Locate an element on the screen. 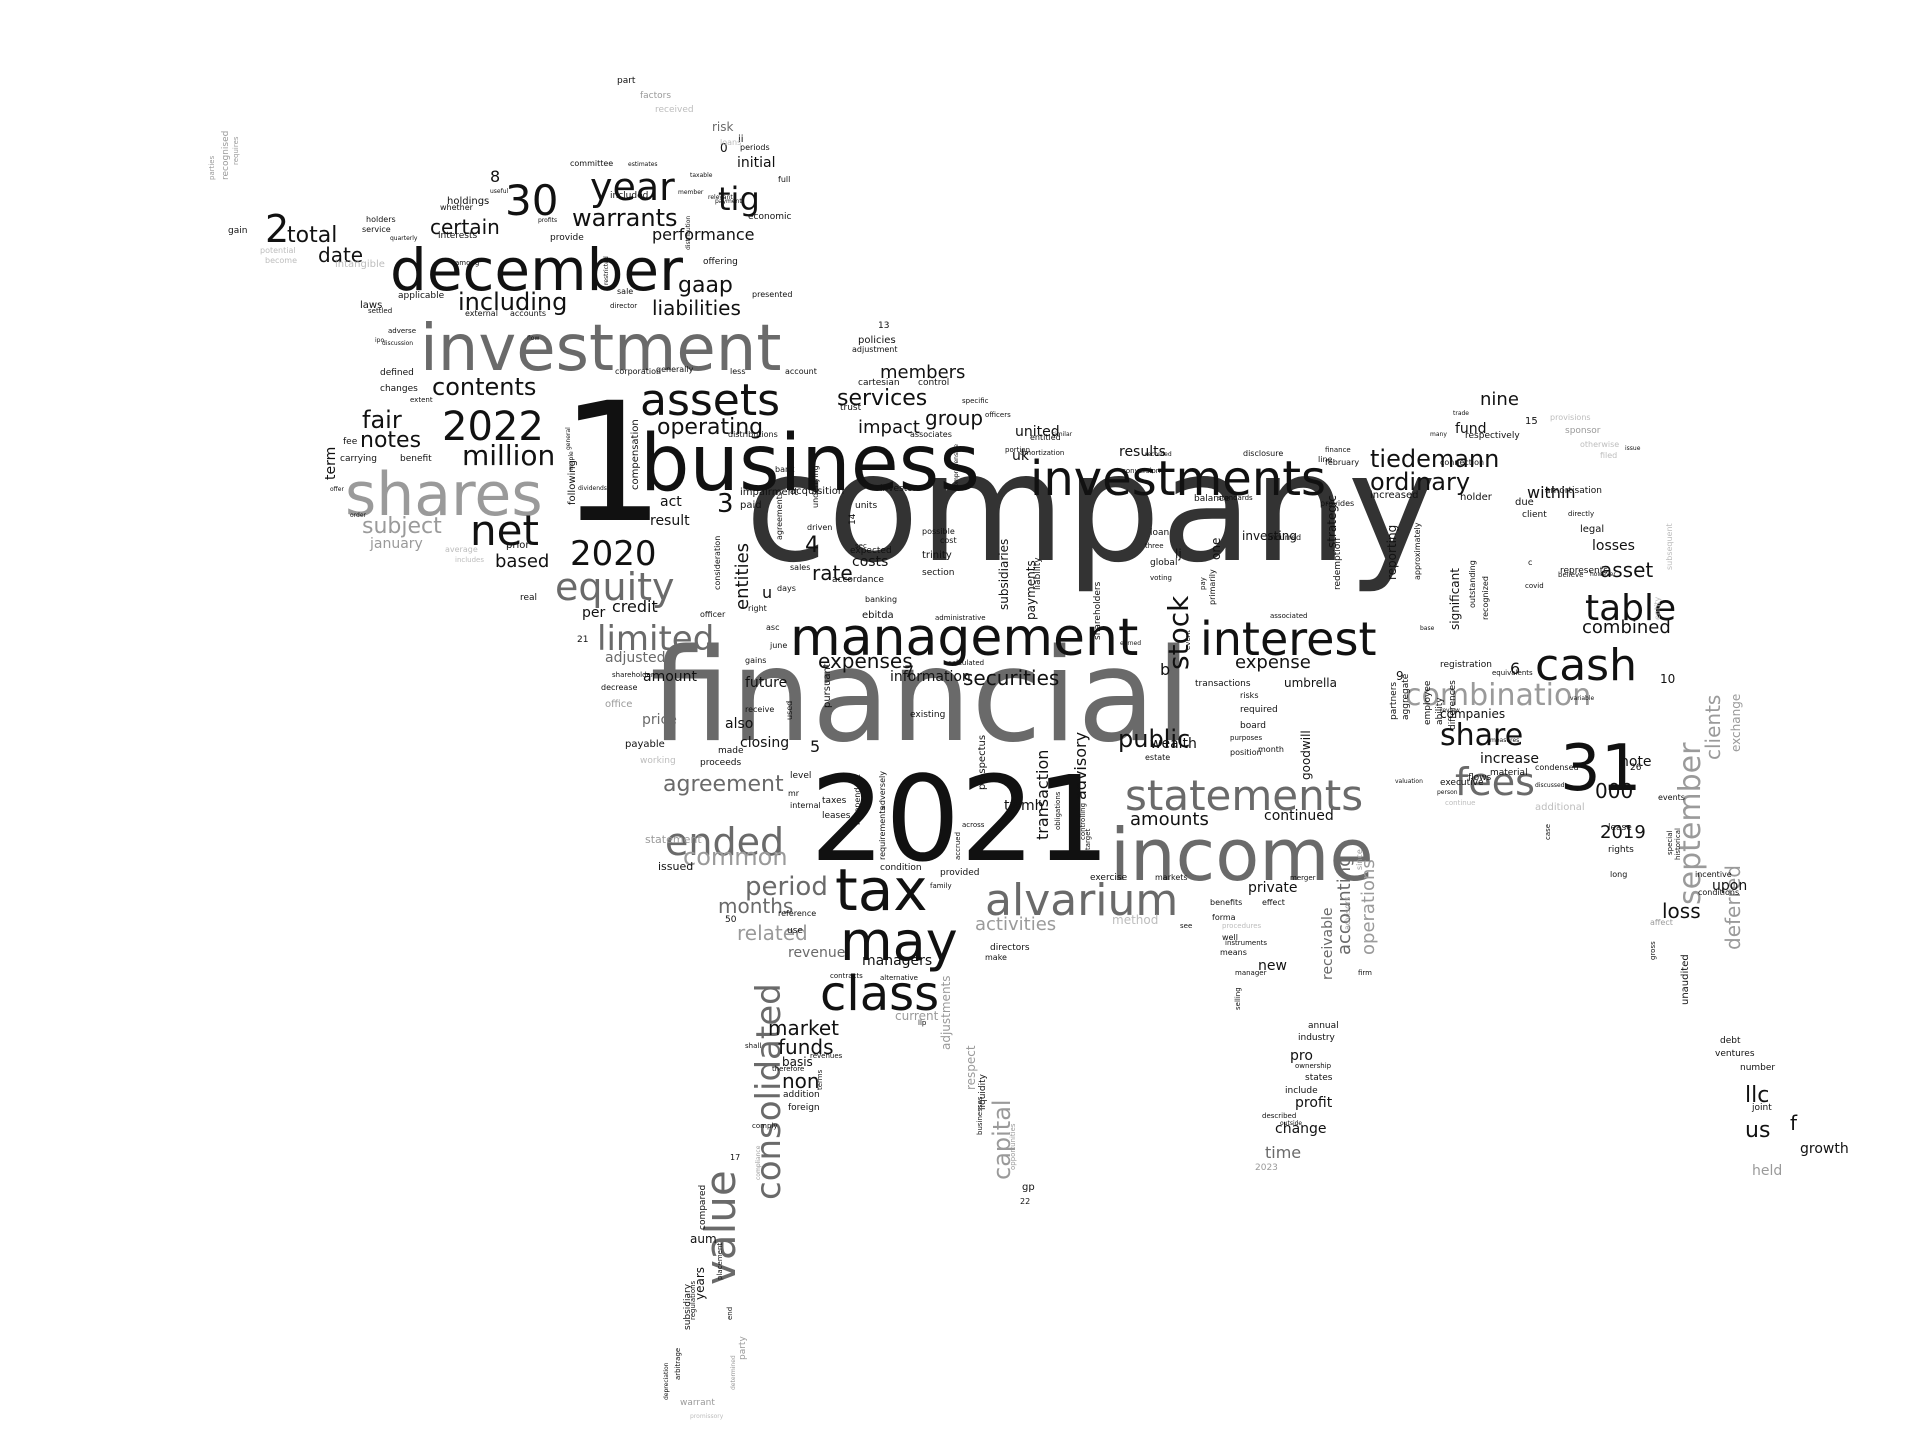 Image resolution: width=1920 pixels, height=1440 pixels. word-combined: combined is located at coordinates (1626, 627).